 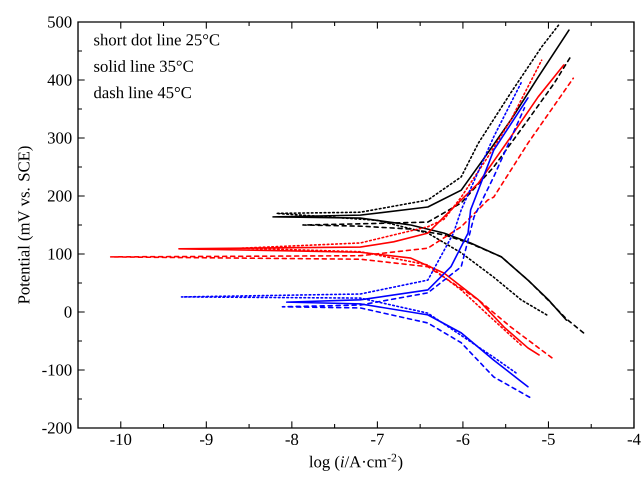 I want to click on x-tick-label: -10, so click(x=121, y=440).